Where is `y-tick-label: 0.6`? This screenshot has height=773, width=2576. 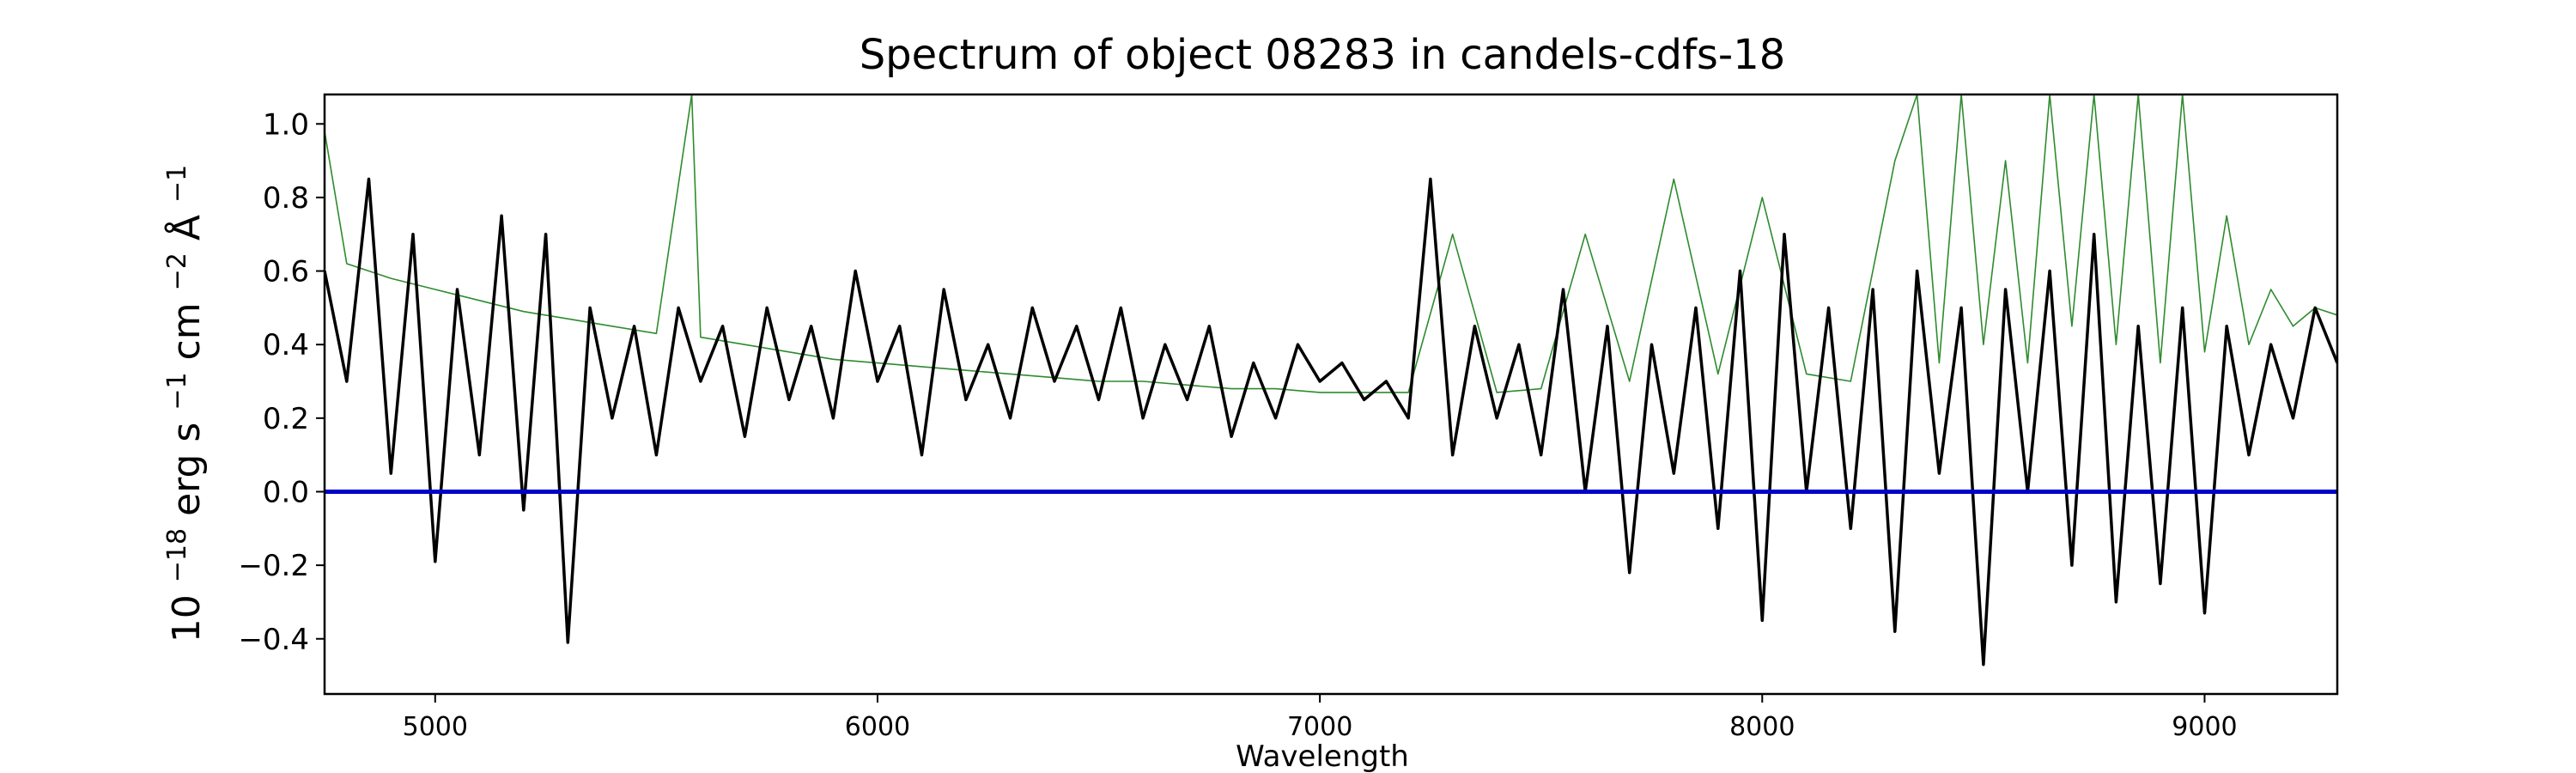 y-tick-label: 0.6 is located at coordinates (286, 272).